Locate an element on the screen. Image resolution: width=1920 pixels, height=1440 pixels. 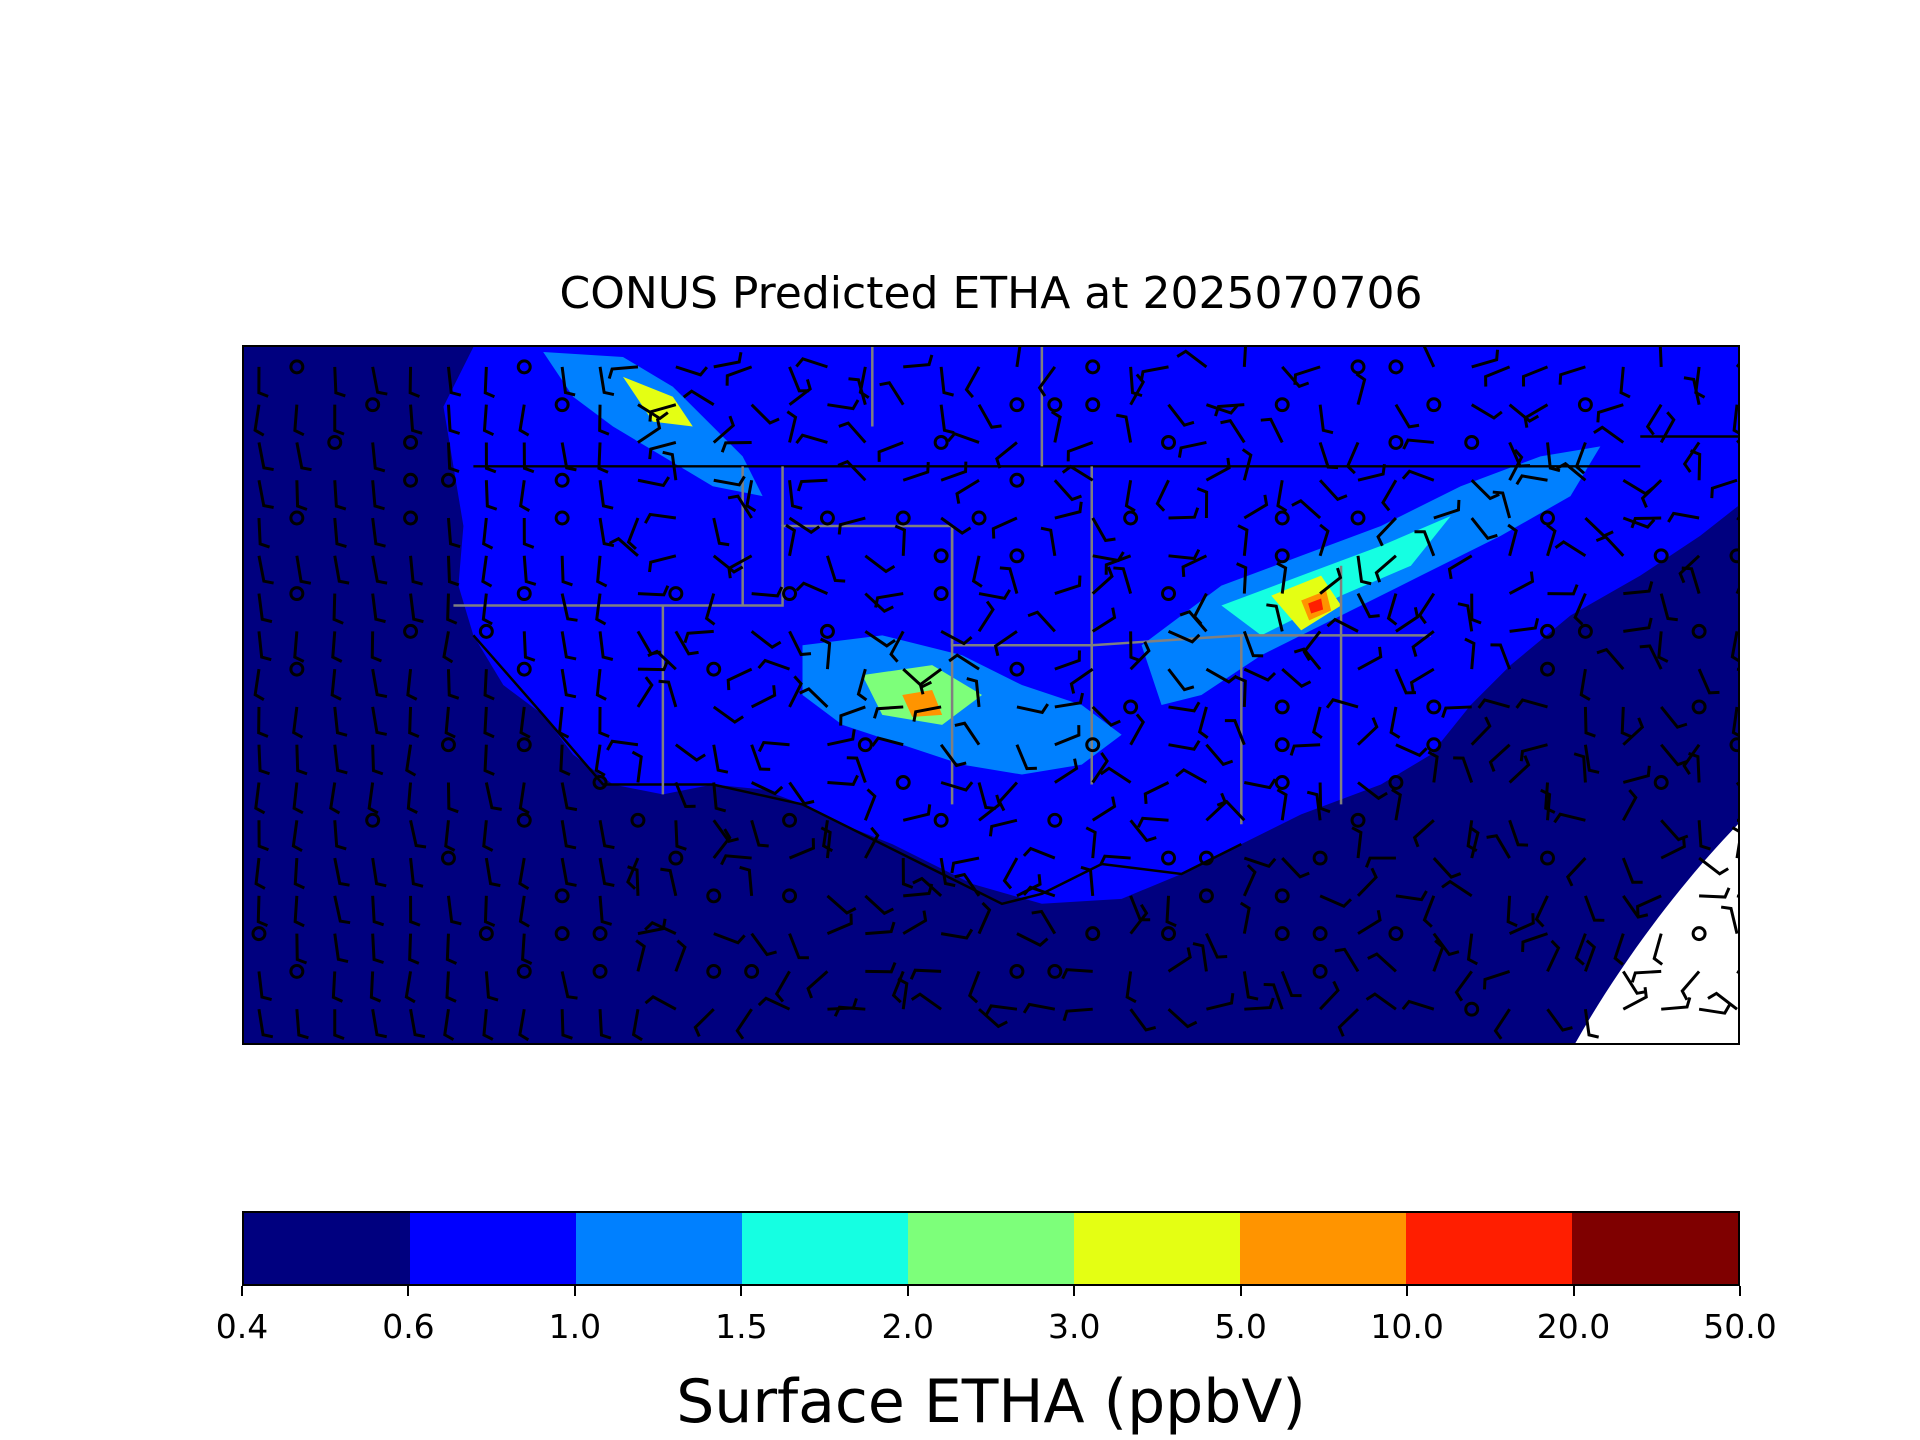
colorbar-tick-label: 50.0 is located at coordinates (1740, 1326).